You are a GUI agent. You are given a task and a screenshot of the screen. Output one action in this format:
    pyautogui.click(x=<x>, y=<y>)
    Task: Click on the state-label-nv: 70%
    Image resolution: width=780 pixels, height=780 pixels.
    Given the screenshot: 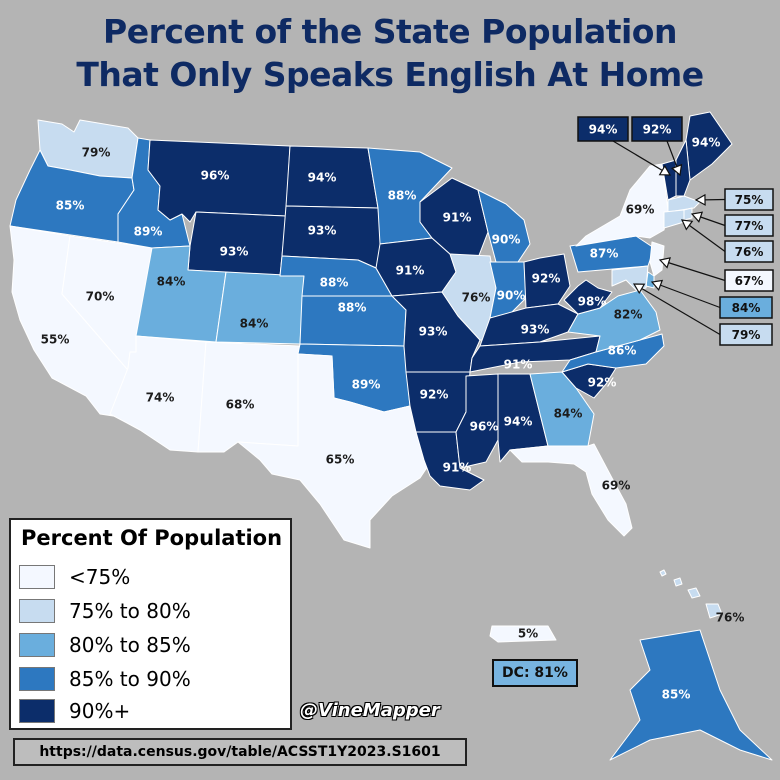 What is the action you would take?
    pyautogui.click(x=100, y=297)
    